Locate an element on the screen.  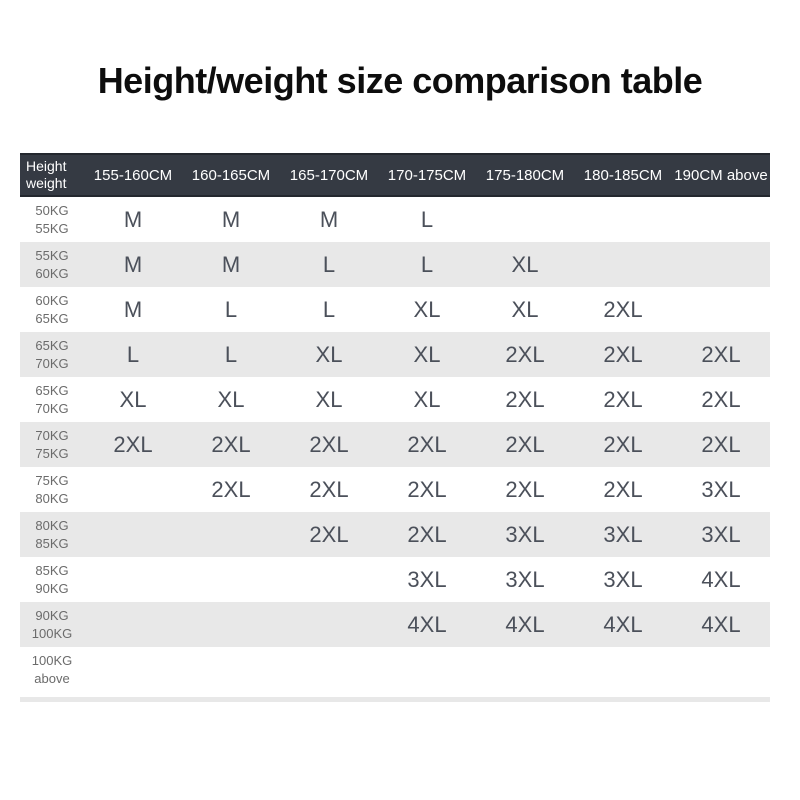
column-header-4: 170-175CM is located at coordinates (427, 175).